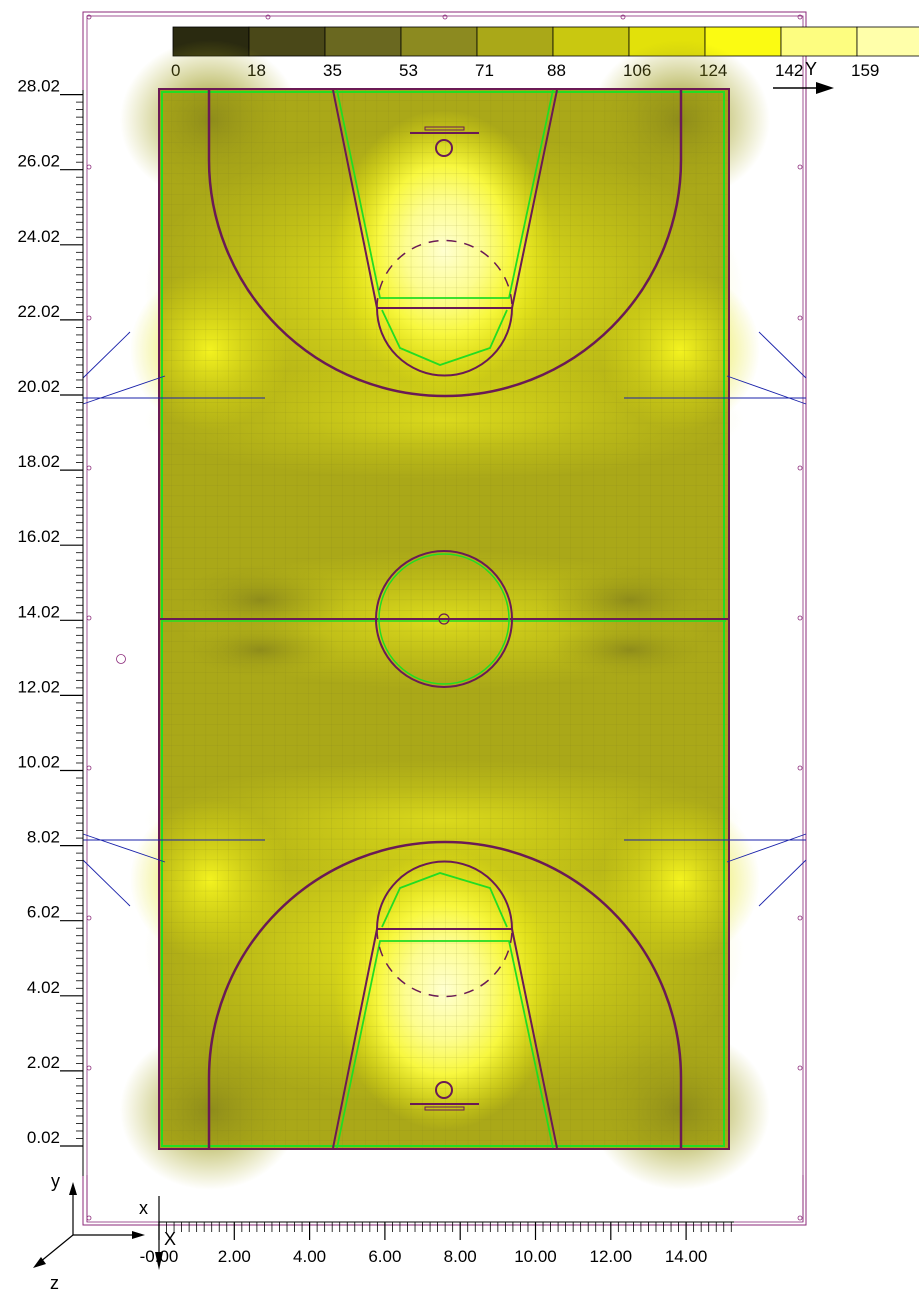 The width and height of the screenshot is (919, 1293). Describe the element at coordinates (38, 536) in the screenshot. I see `y-tick-label-8: 16.02` at that location.